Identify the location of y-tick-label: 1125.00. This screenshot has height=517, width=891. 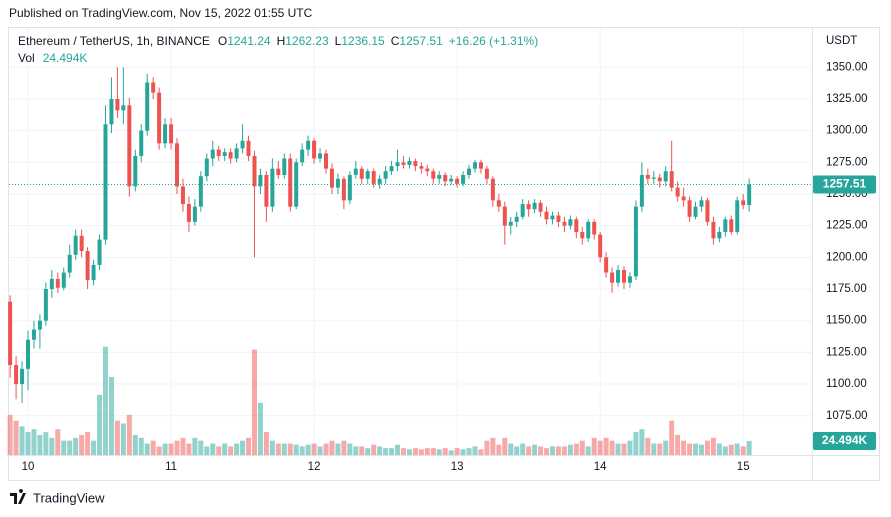
(846, 352).